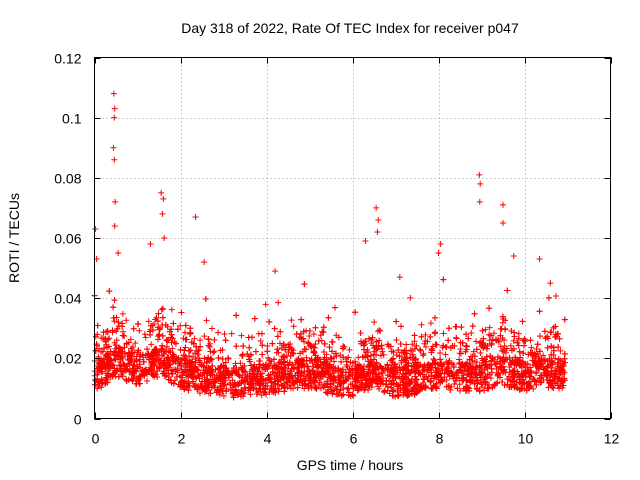 This screenshot has width=640, height=480. I want to click on x-tick-label: 6, so click(354, 439).